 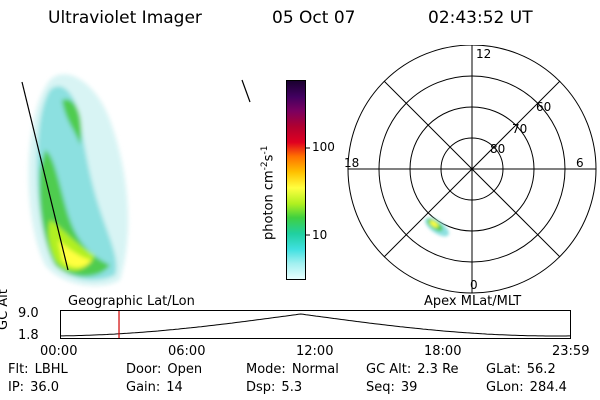 I want to click on x-tick-1200: 12:00, so click(x=315, y=351).